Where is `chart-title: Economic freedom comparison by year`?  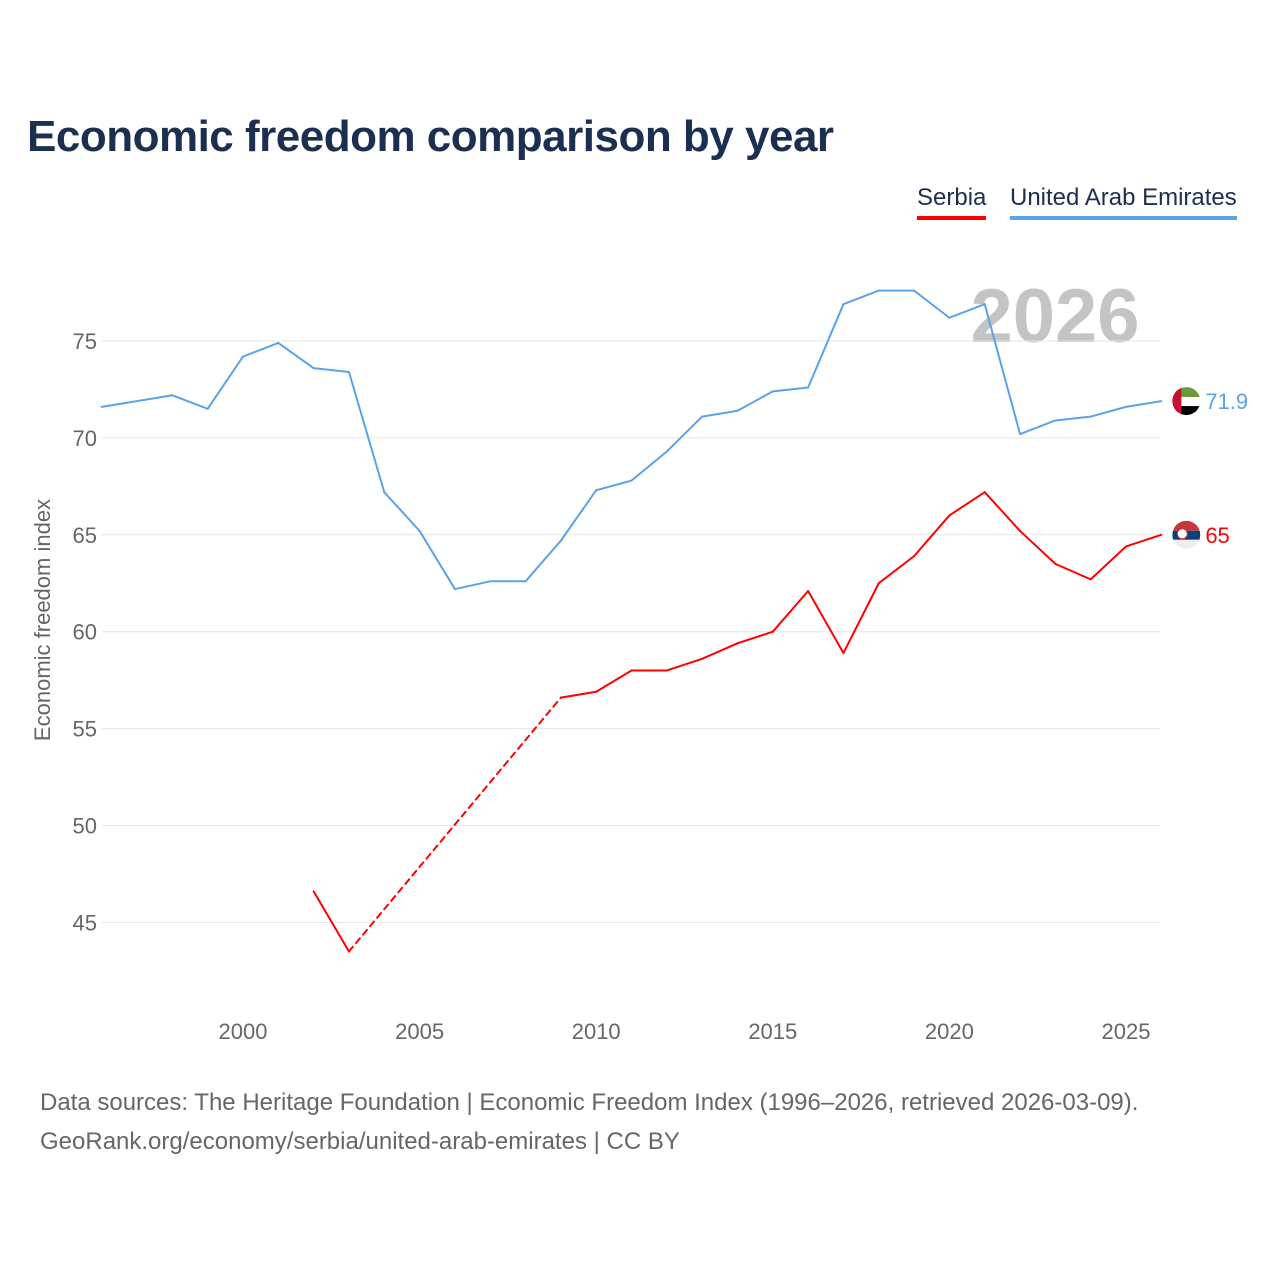
chart-title: Economic freedom comparison by year is located at coordinates (430, 136).